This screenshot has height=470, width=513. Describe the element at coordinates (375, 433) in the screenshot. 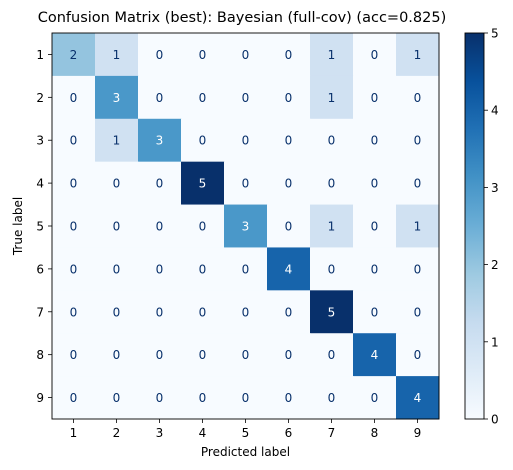

I see `x-tick-label: 8` at that location.